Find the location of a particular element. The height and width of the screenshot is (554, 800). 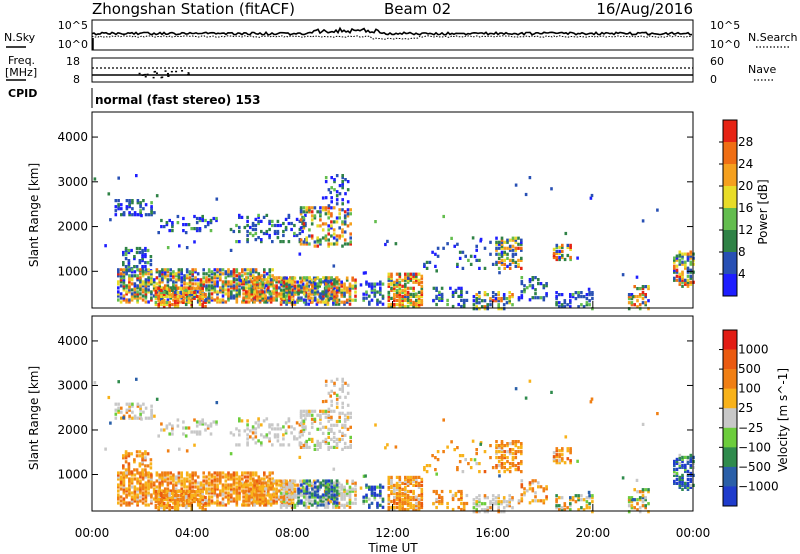

colorbar-tick-label: 28 is located at coordinates (745, 142).